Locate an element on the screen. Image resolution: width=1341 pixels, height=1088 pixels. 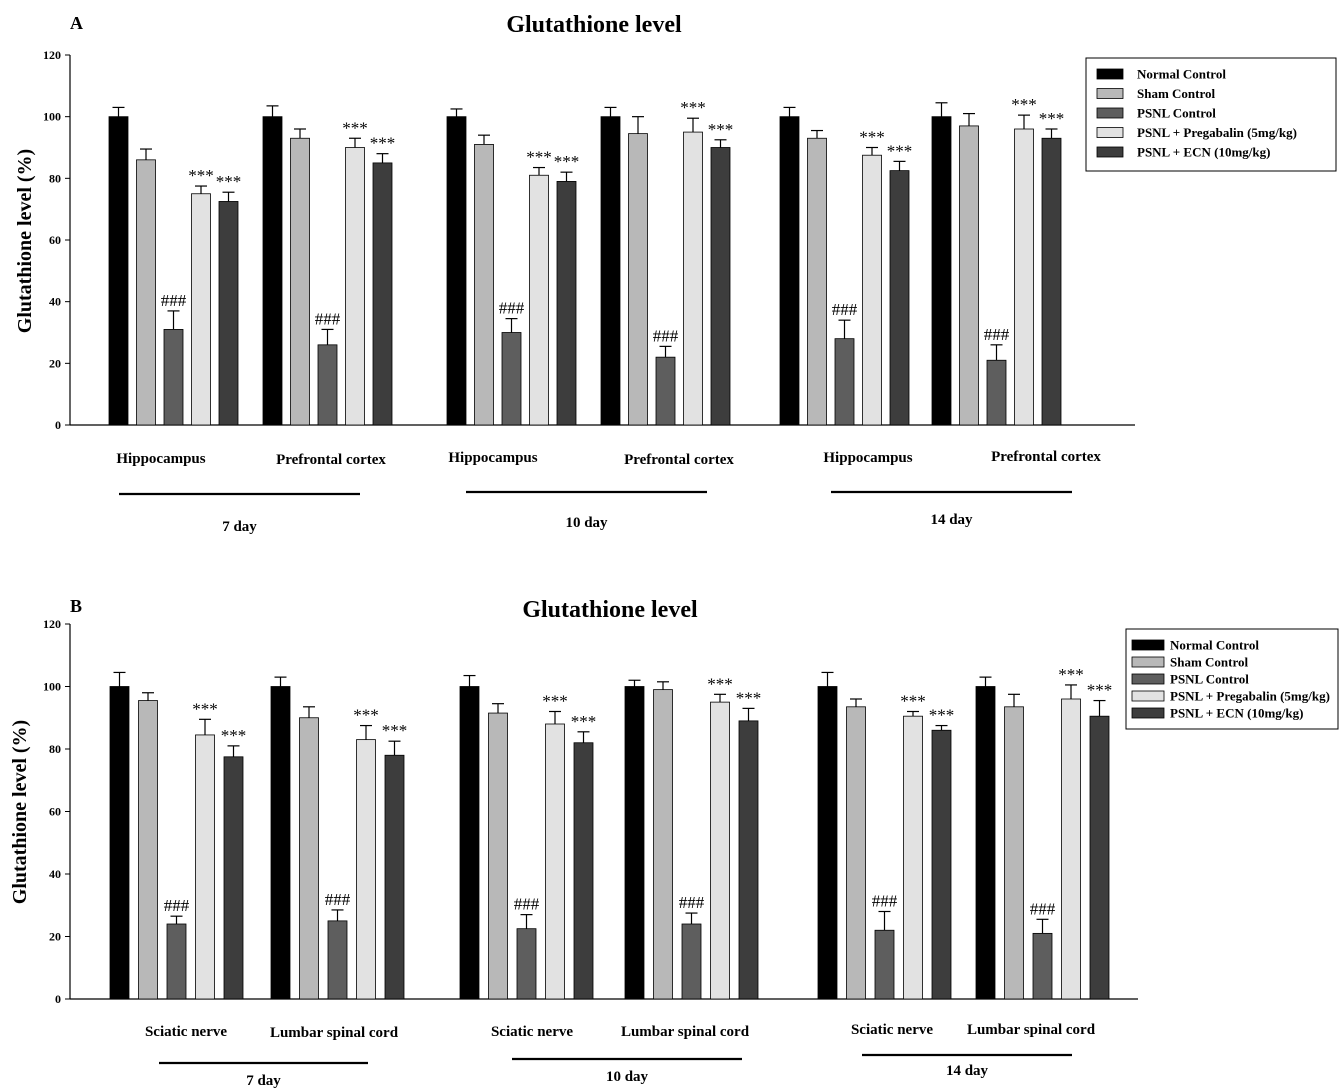
panel-a-group-label: 10 day is located at coordinates (586, 523).